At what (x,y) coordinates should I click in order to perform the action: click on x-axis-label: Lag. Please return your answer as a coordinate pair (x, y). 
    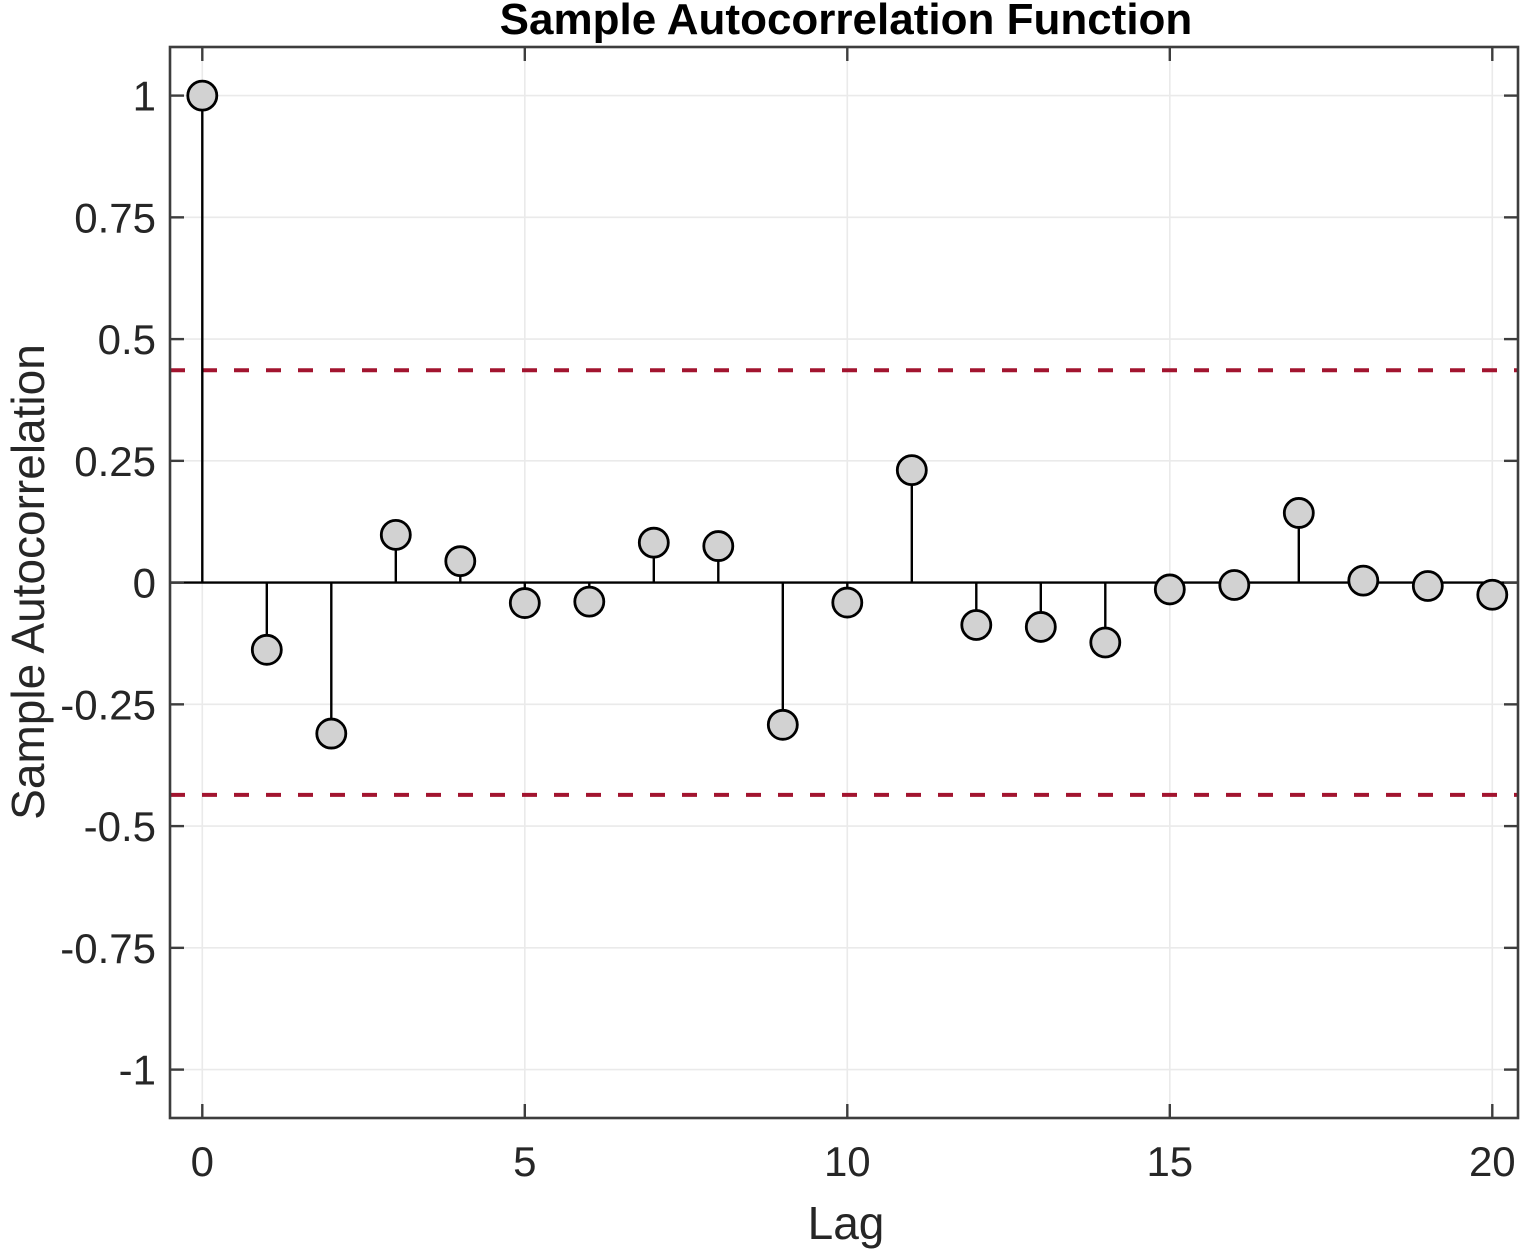
    Looking at the image, I should click on (846, 1223).